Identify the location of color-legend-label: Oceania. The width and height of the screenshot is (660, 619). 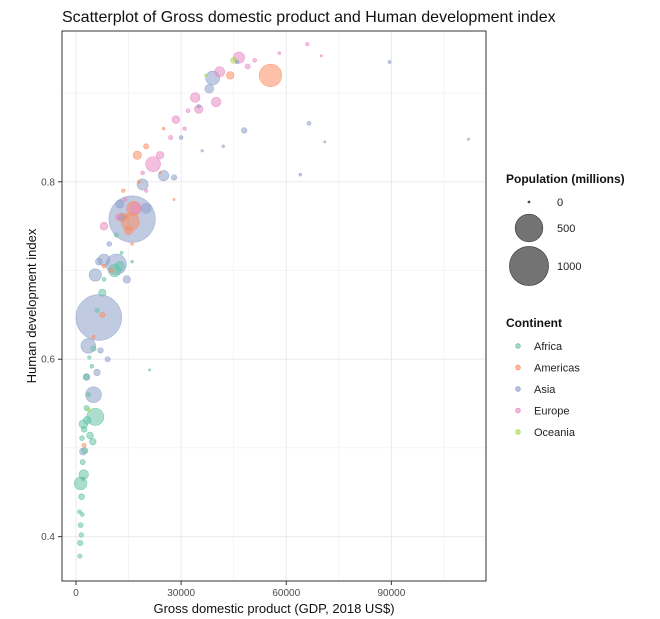
(555, 433).